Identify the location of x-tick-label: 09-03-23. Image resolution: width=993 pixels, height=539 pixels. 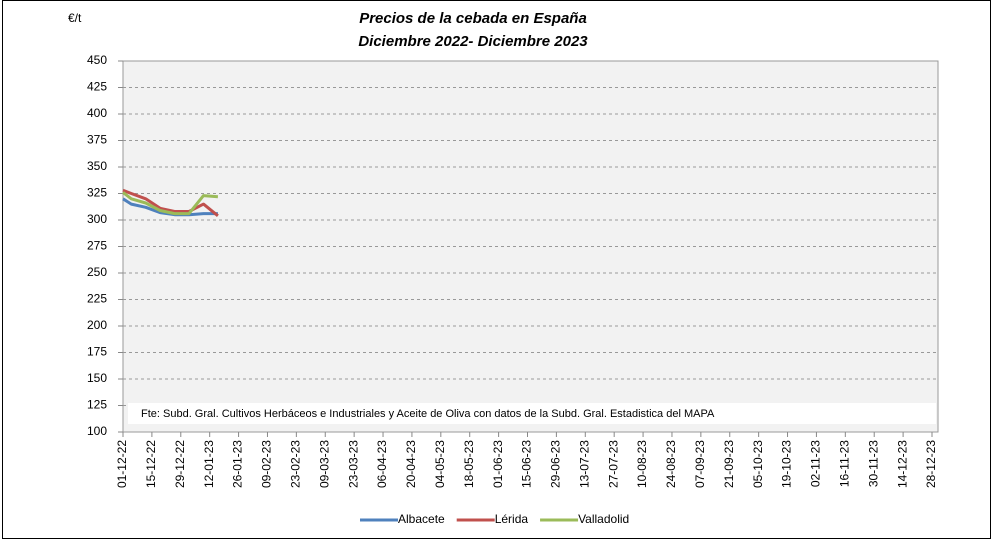
(324, 464).